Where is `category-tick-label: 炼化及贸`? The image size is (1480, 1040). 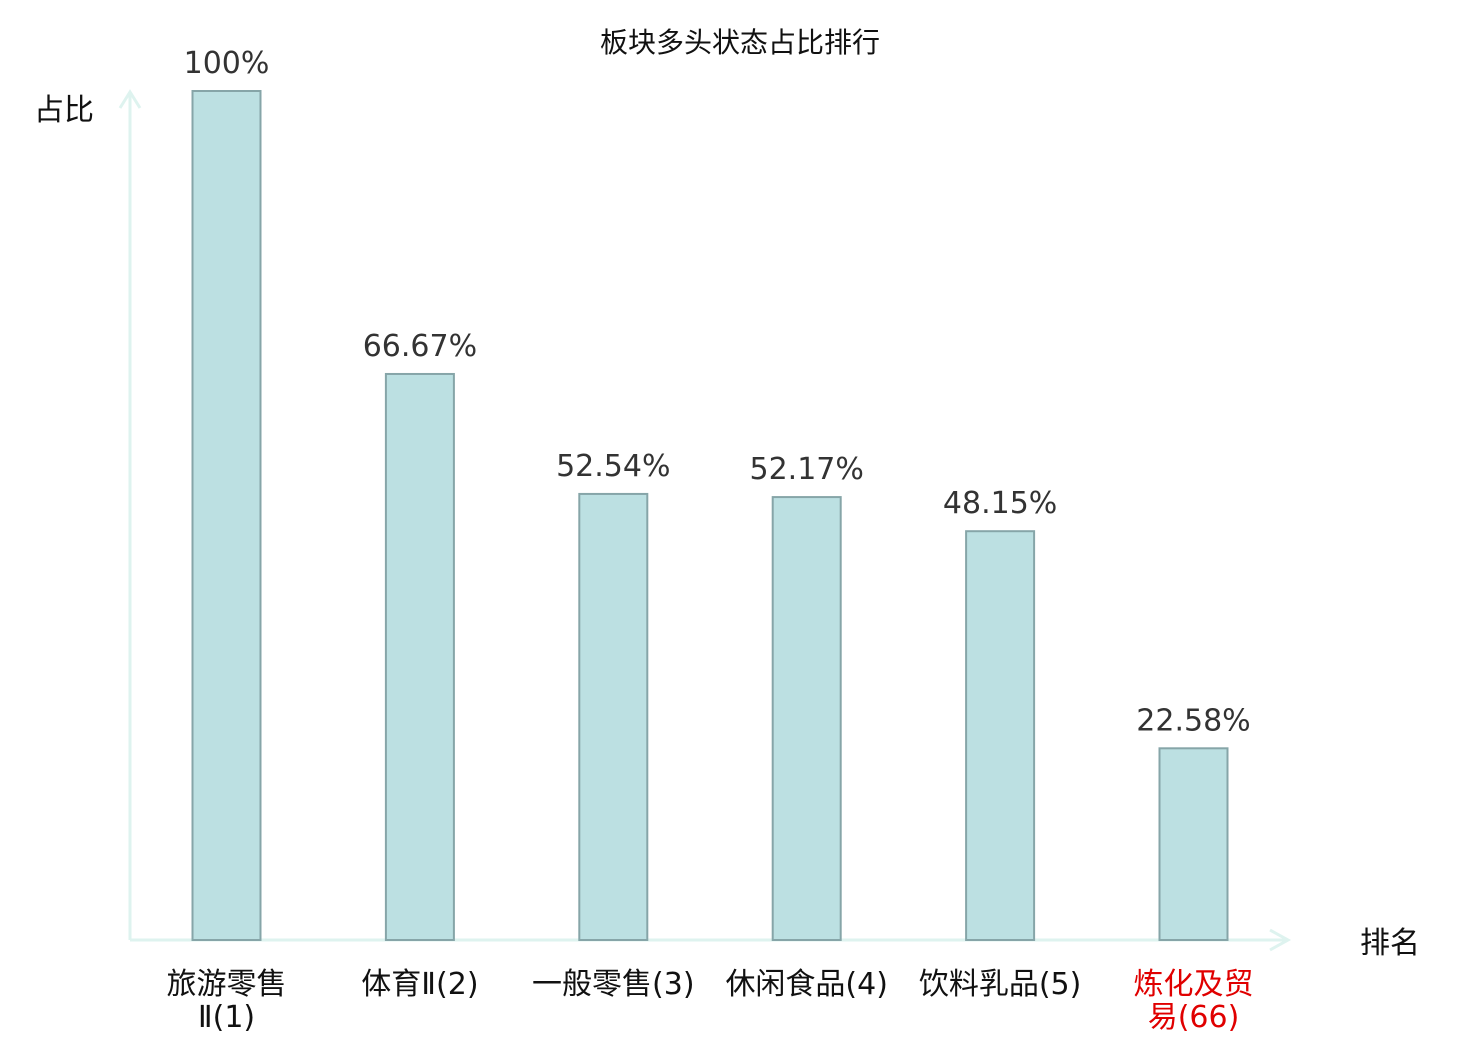 category-tick-label: 炼化及贸 is located at coordinates (1194, 984).